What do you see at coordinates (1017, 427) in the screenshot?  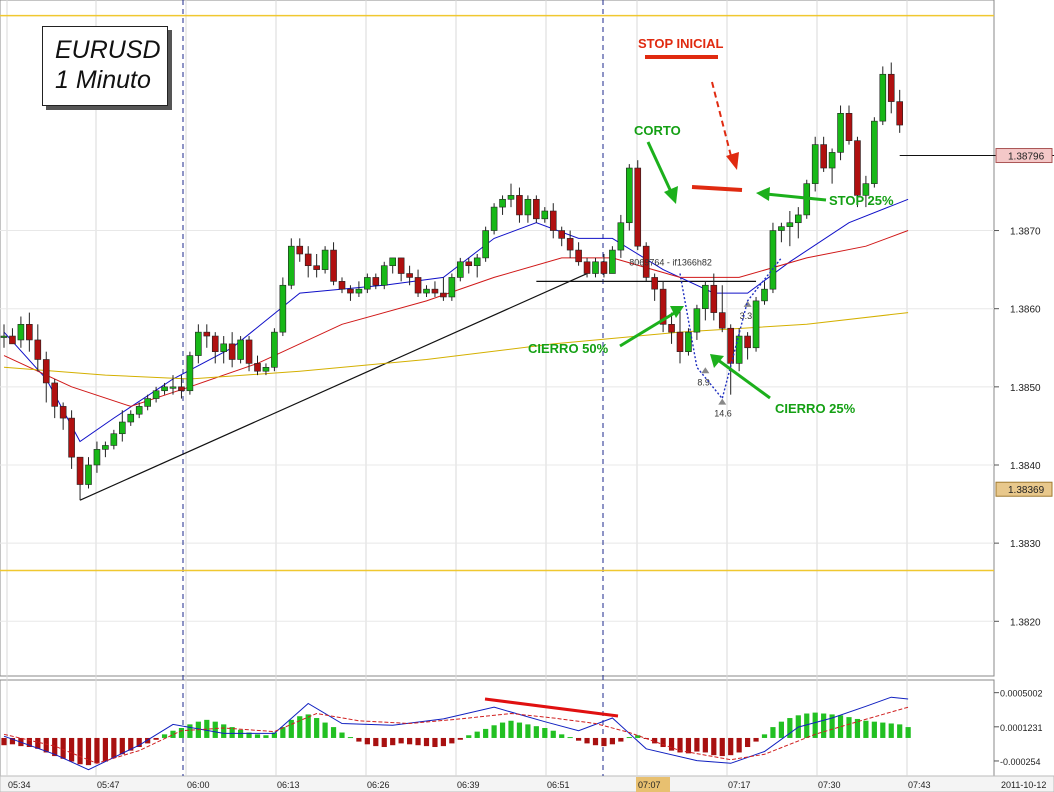 I see `price-axis: 1.3820 1.3830 1.3840 1.3850 1.3860 1.3870` at bounding box center [1017, 427].